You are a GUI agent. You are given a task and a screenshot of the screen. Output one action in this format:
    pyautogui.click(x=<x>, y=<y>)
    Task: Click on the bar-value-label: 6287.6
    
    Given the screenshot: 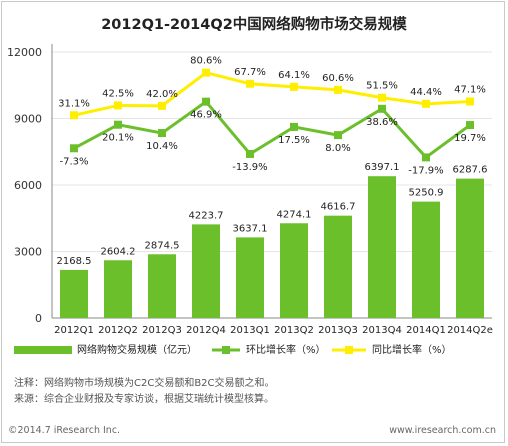 What is the action you would take?
    pyautogui.click(x=470, y=170)
    